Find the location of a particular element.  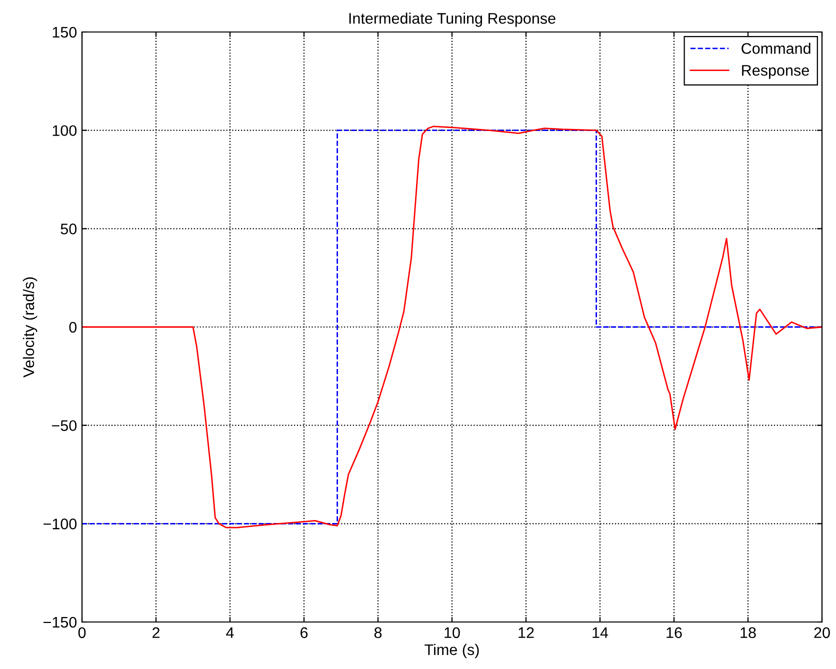

x-tick-label: 6 is located at coordinates (304, 632).